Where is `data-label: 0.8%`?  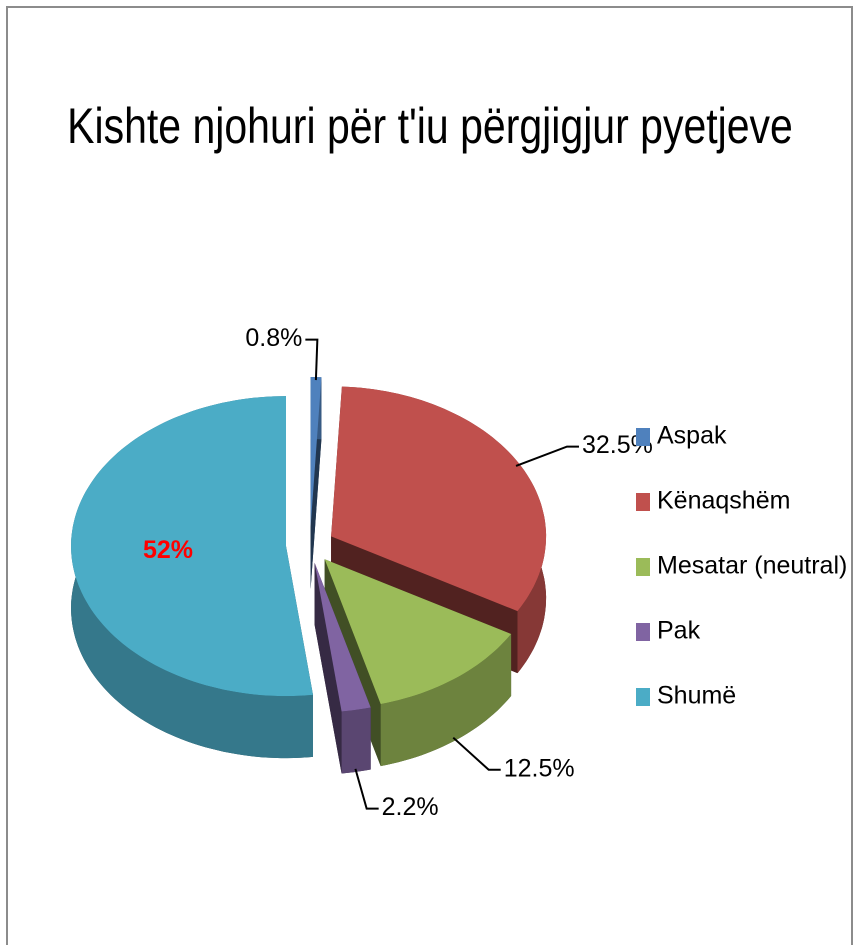 data-label: 0.8% is located at coordinates (273, 338).